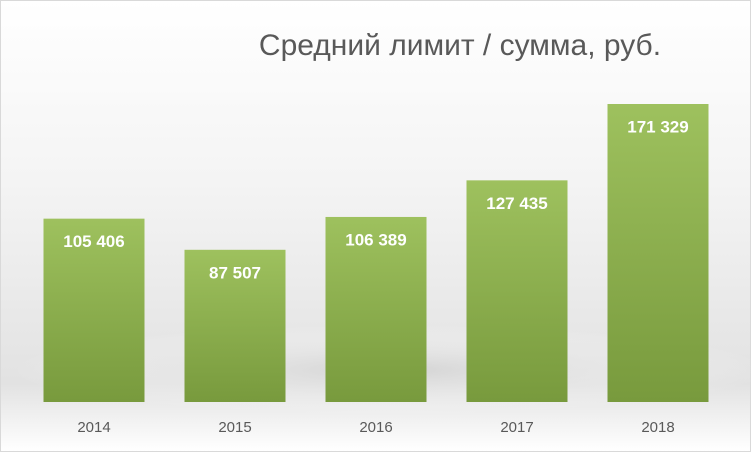 Image resolution: width=751 pixels, height=452 pixels. Describe the element at coordinates (375, 239) in the screenshot. I see `data-label: 106 389` at that location.